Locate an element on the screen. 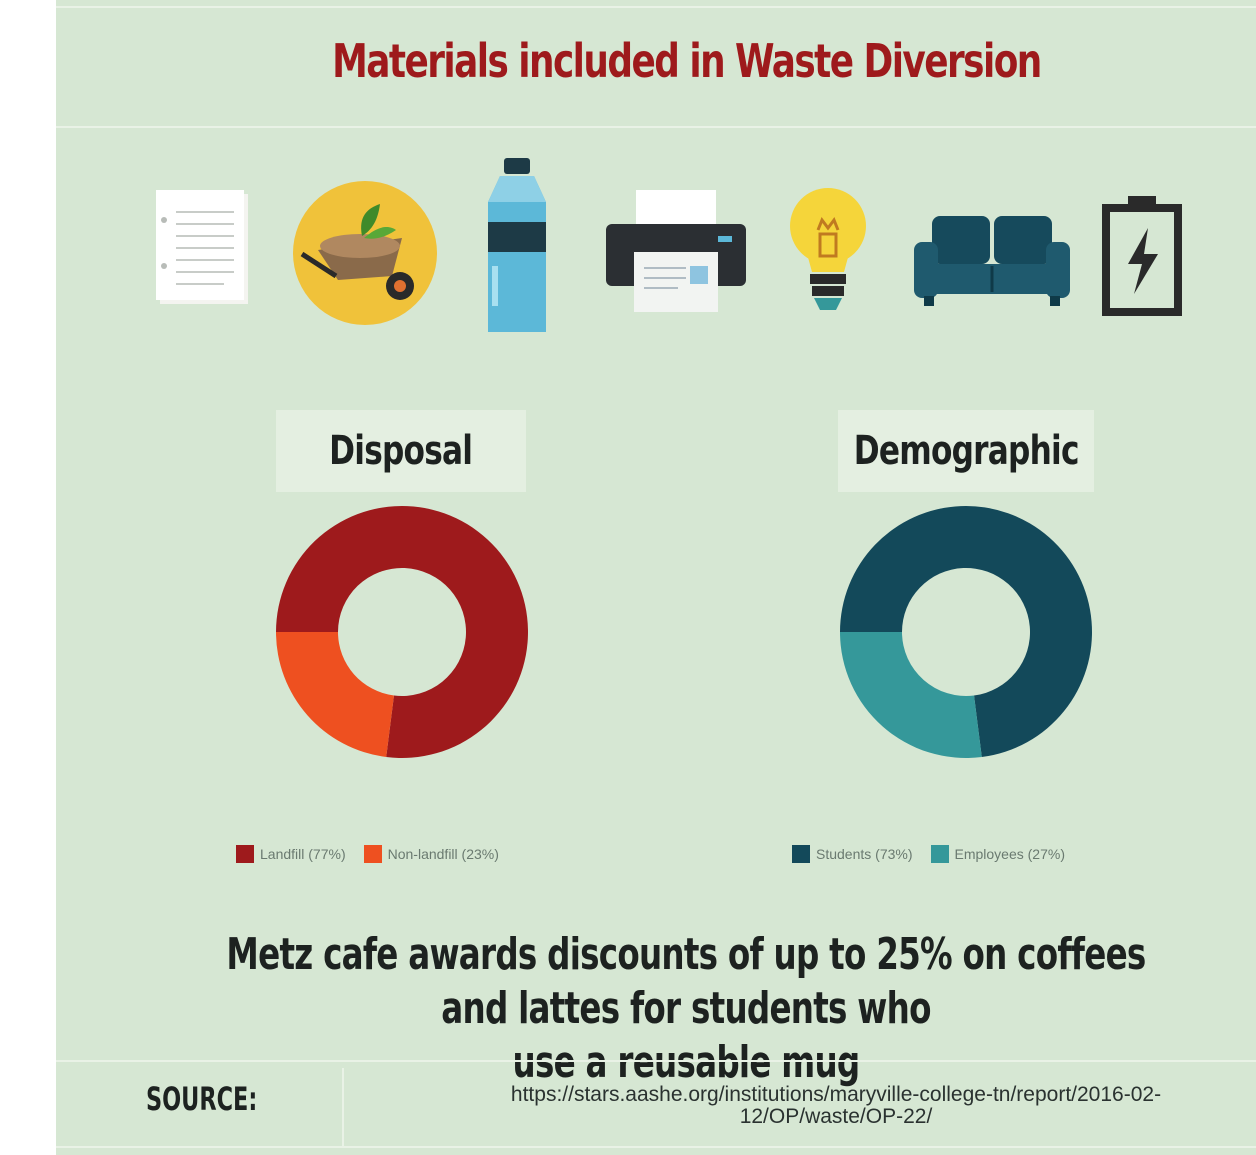 The height and width of the screenshot is (1155, 1256). disposal-donut is located at coordinates (402, 632).